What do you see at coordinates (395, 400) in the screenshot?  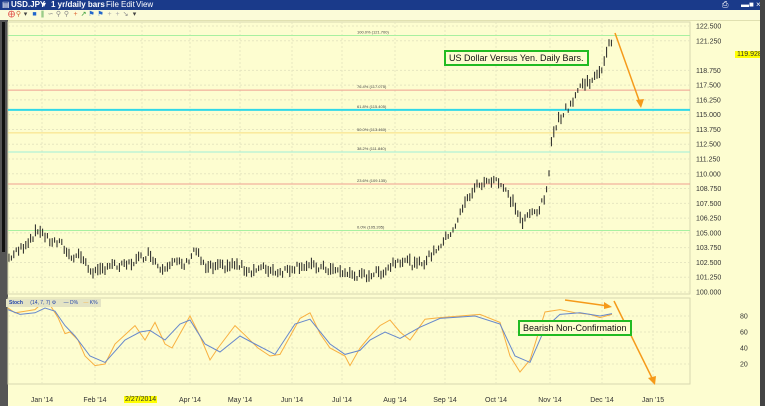 I see `svg-text: Aug '14` at bounding box center [395, 400].